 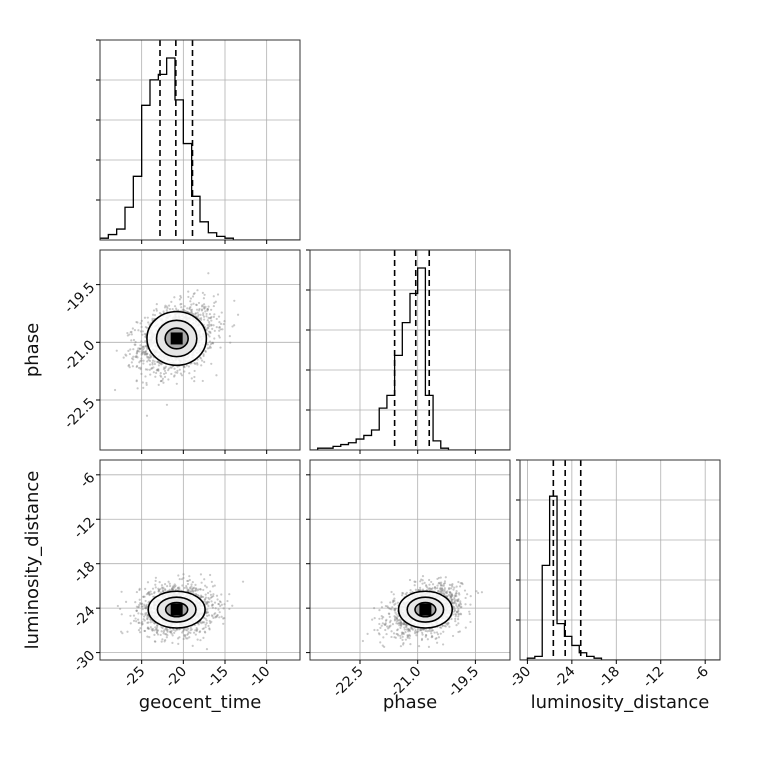 I want to click on density-peak, so click(x=176, y=338).